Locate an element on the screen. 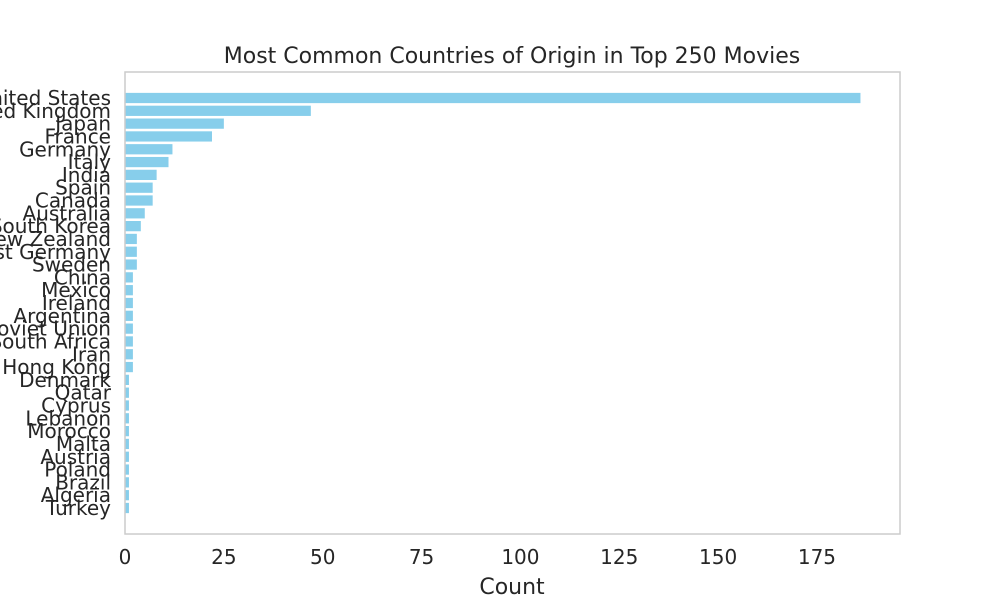 The width and height of the screenshot is (1000, 600). y-tick-label-lebanon: Lebanon is located at coordinates (68, 418).